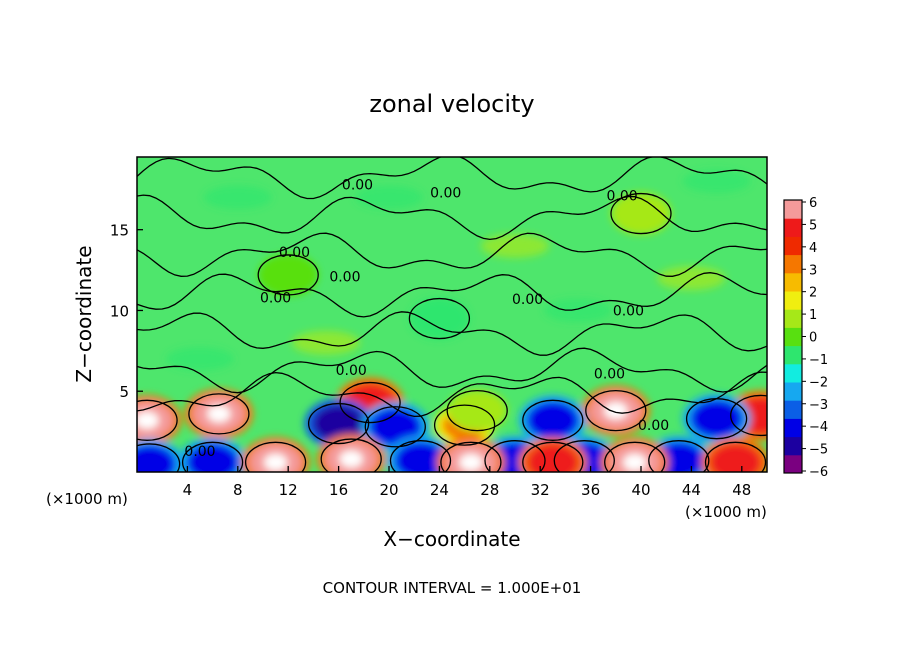 The image size is (904, 654). What do you see at coordinates (119, 231) in the screenshot?
I see `y-tick-label: 15` at bounding box center [119, 231].